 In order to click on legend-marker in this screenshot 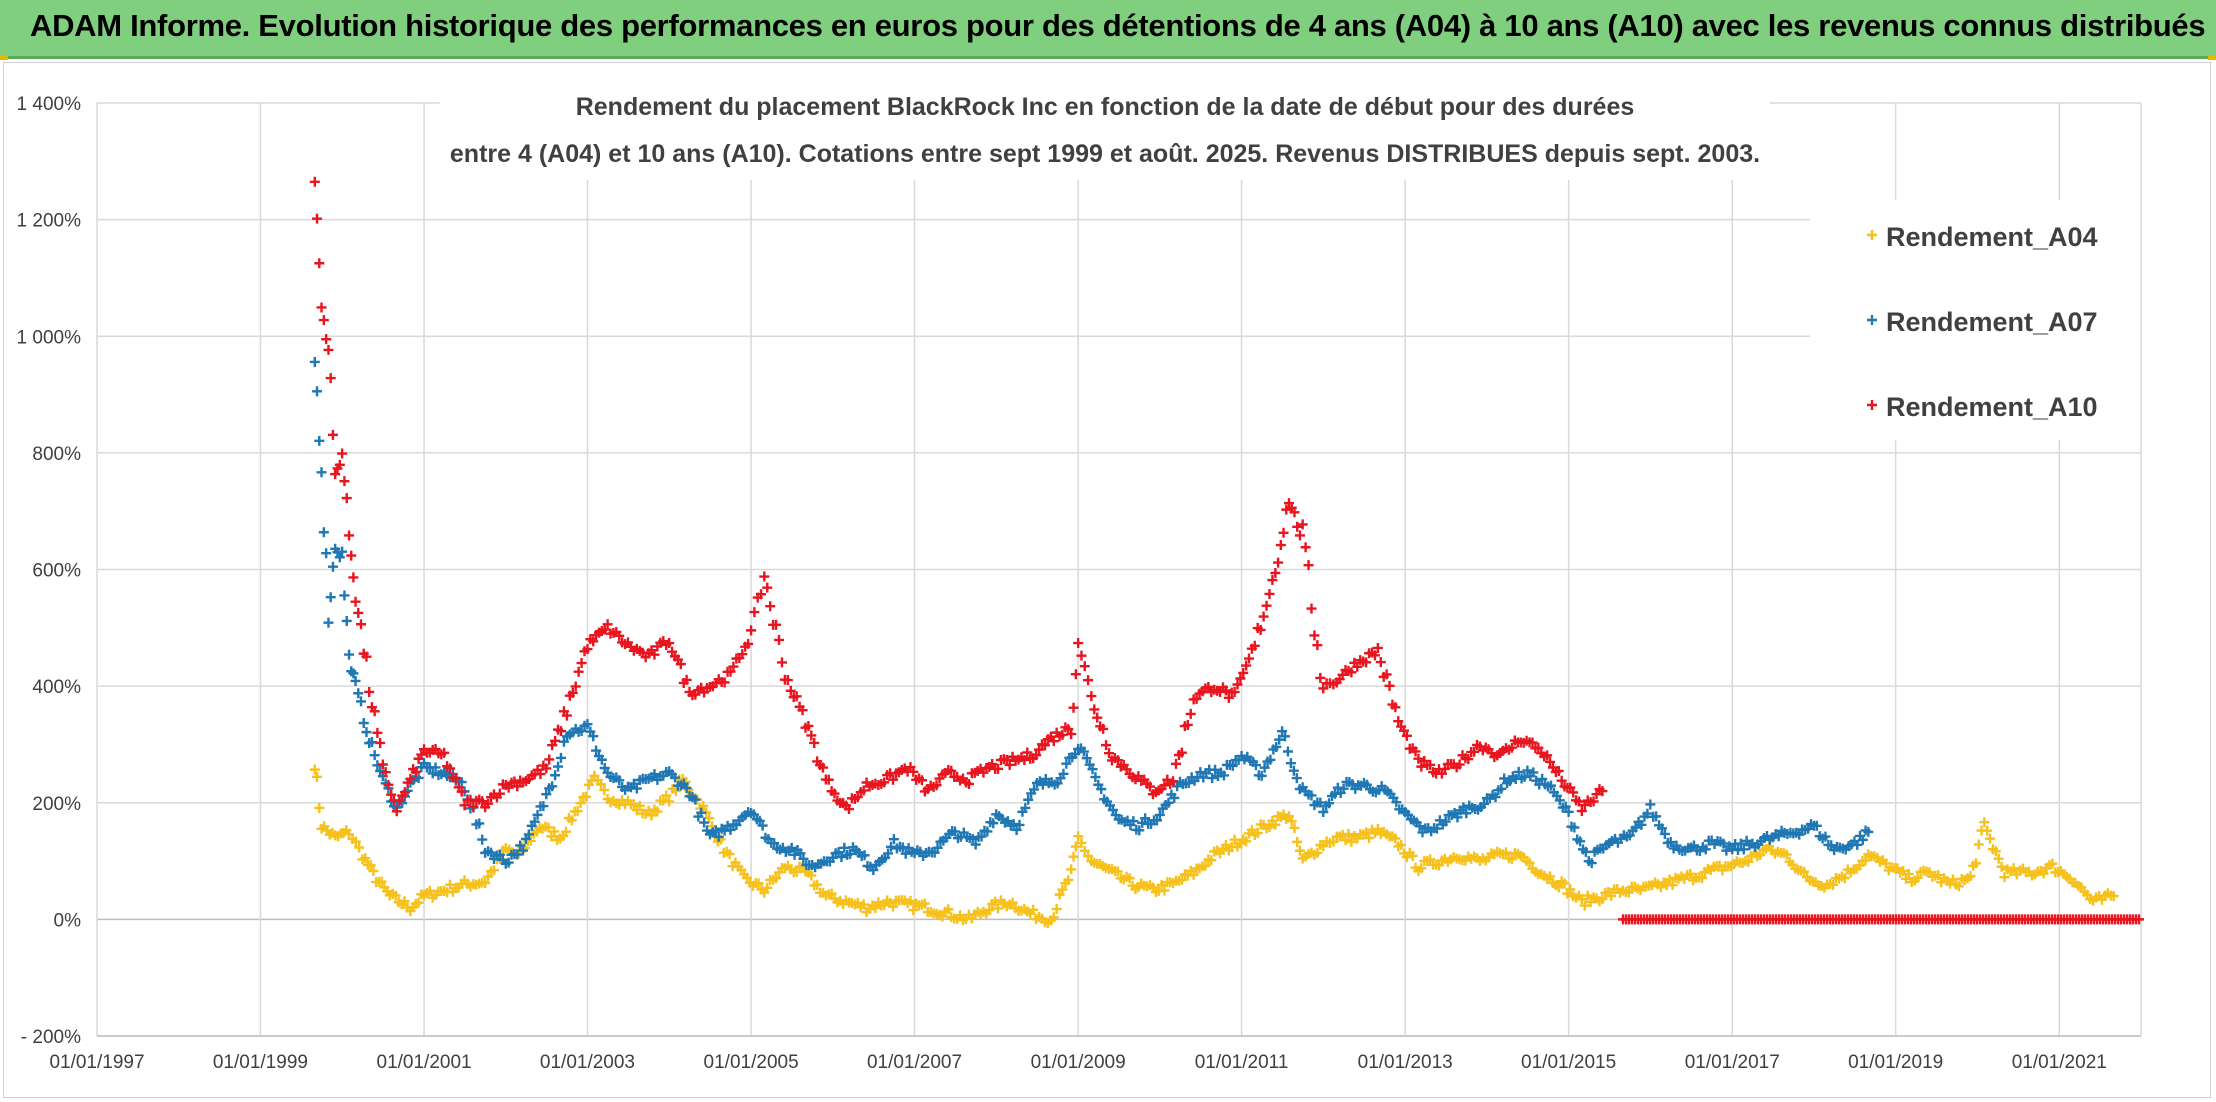, I will do `click(1872, 405)`.